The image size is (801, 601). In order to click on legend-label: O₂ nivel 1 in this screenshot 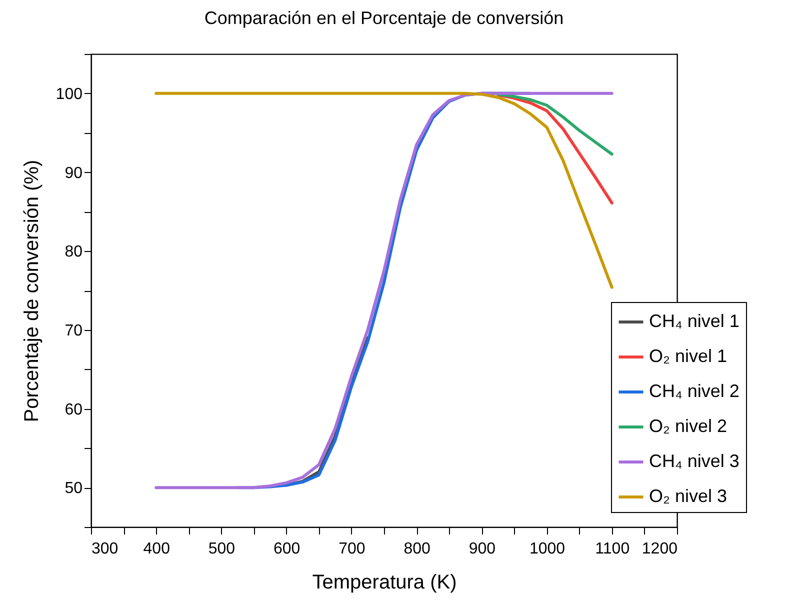, I will do `click(688, 356)`.